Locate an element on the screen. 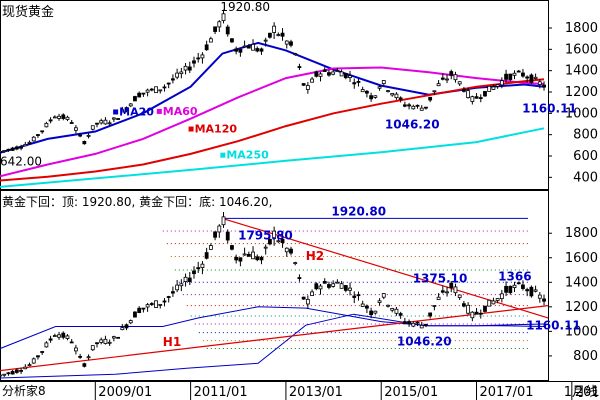 The image size is (600, 400). x-tick-label: 2013/01 is located at coordinates (316, 392).